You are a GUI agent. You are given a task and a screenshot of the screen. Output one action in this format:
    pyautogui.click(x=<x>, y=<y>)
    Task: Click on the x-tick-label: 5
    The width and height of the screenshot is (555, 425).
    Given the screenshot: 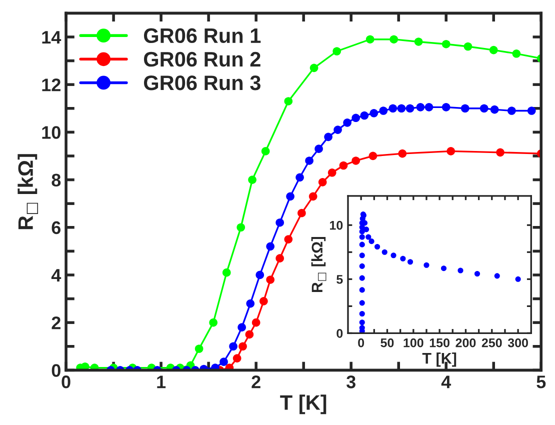 What is the action you would take?
    pyautogui.click(x=541, y=382)
    